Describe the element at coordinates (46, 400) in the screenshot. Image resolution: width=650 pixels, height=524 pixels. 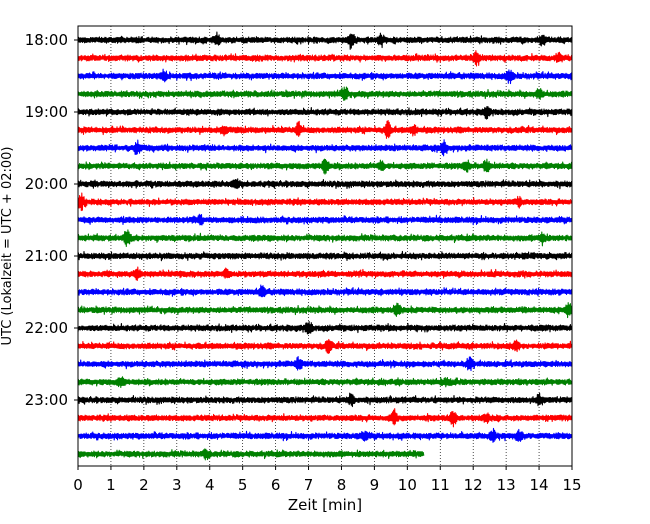
I see `y-tick-label: 23:00` at that location.